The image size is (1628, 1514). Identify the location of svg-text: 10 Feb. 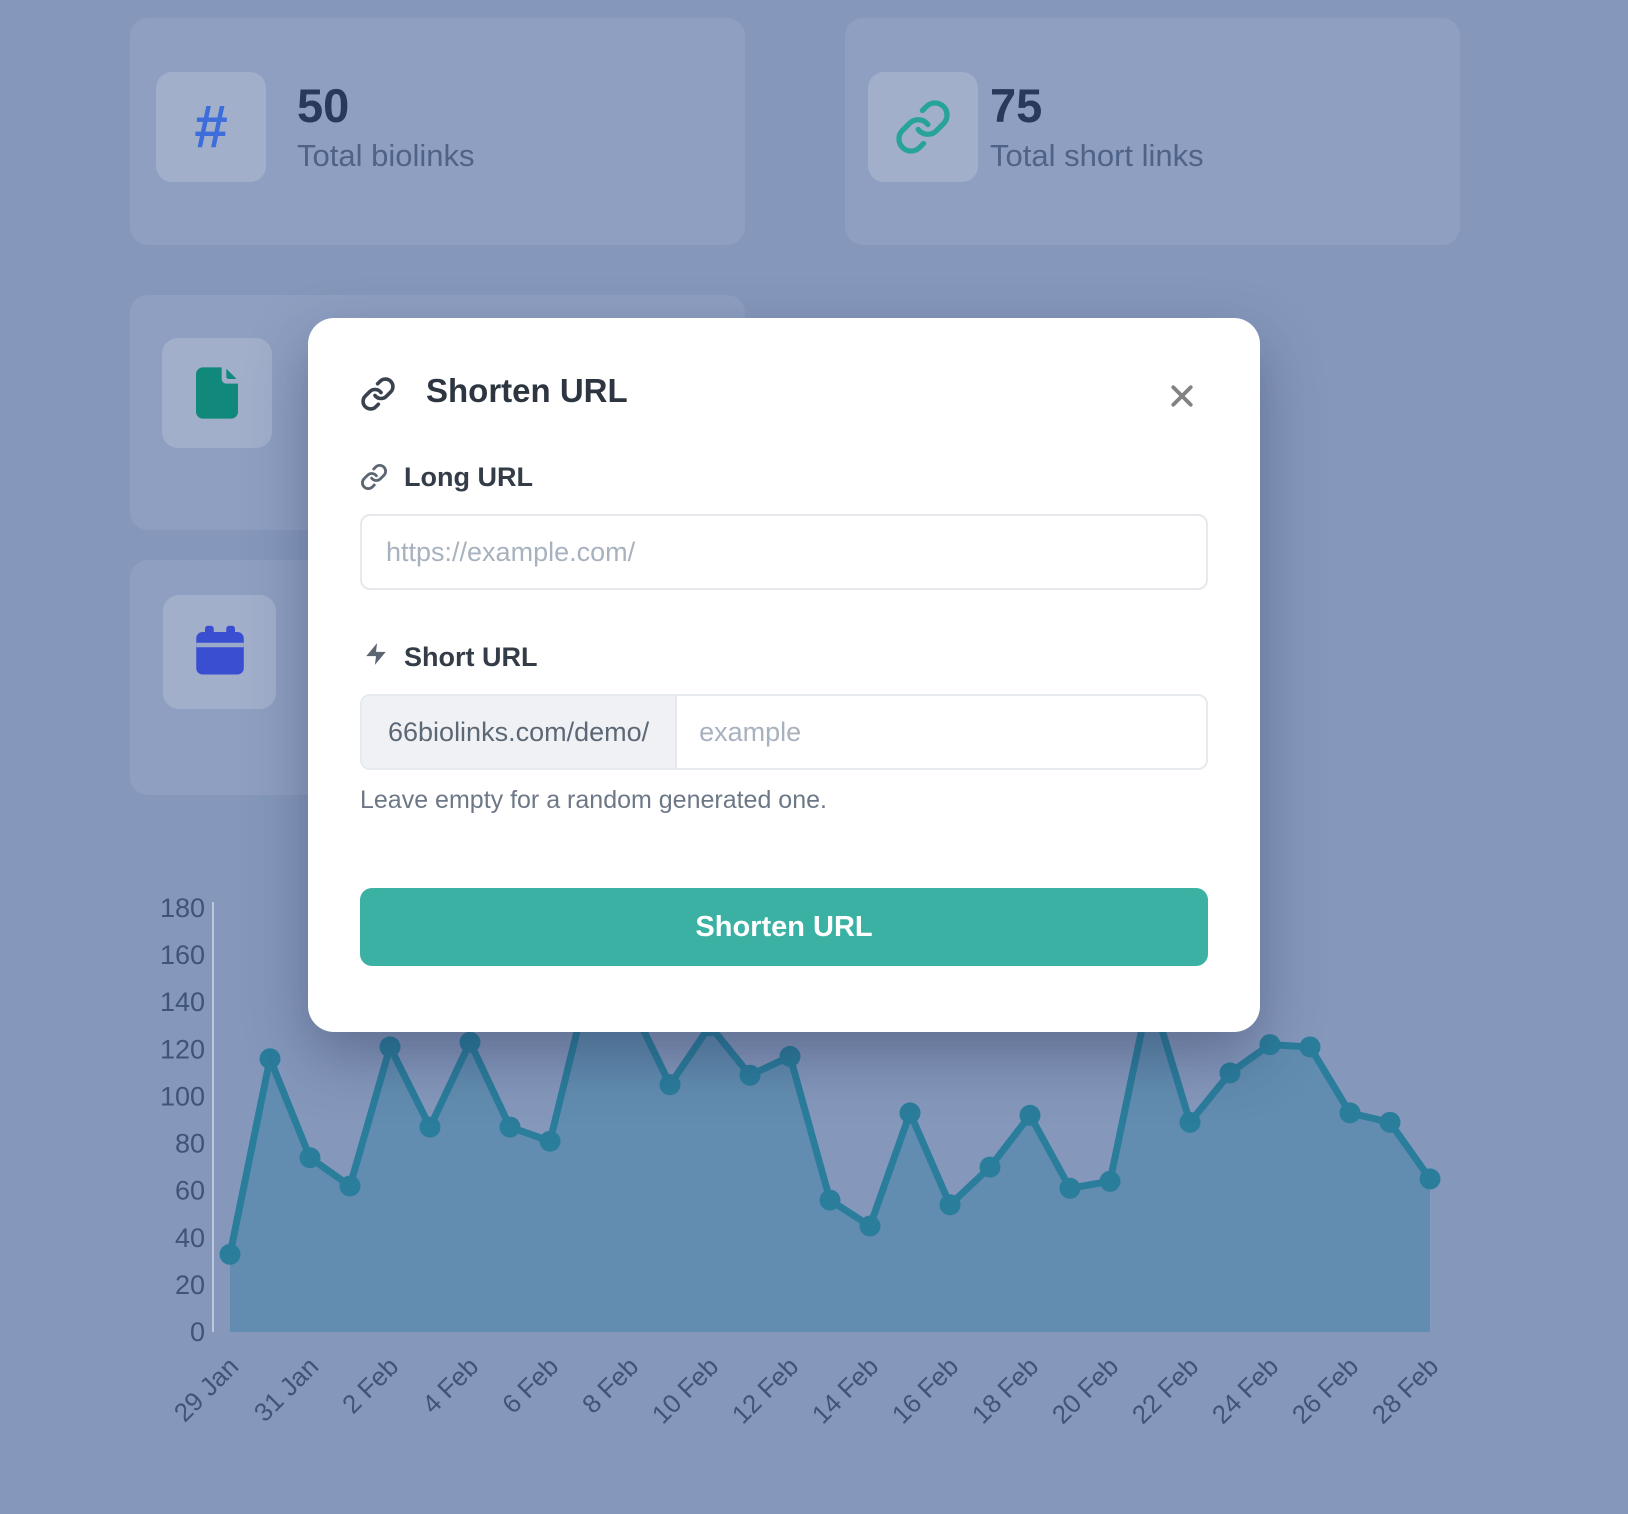
(685, 1390).